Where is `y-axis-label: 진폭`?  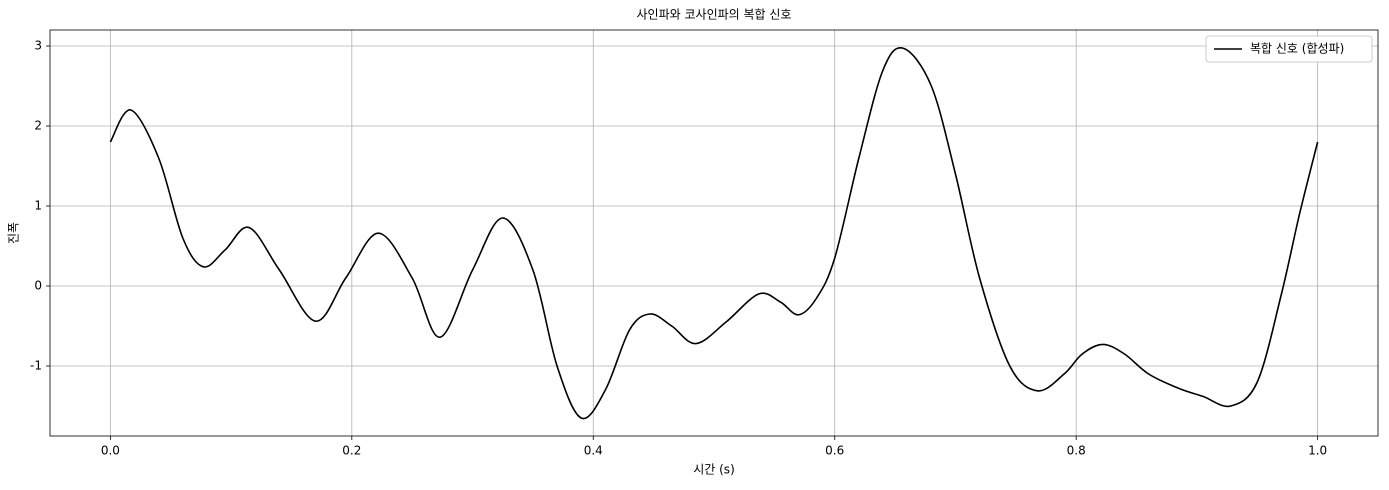 y-axis-label: 진폭 is located at coordinates (14, 233).